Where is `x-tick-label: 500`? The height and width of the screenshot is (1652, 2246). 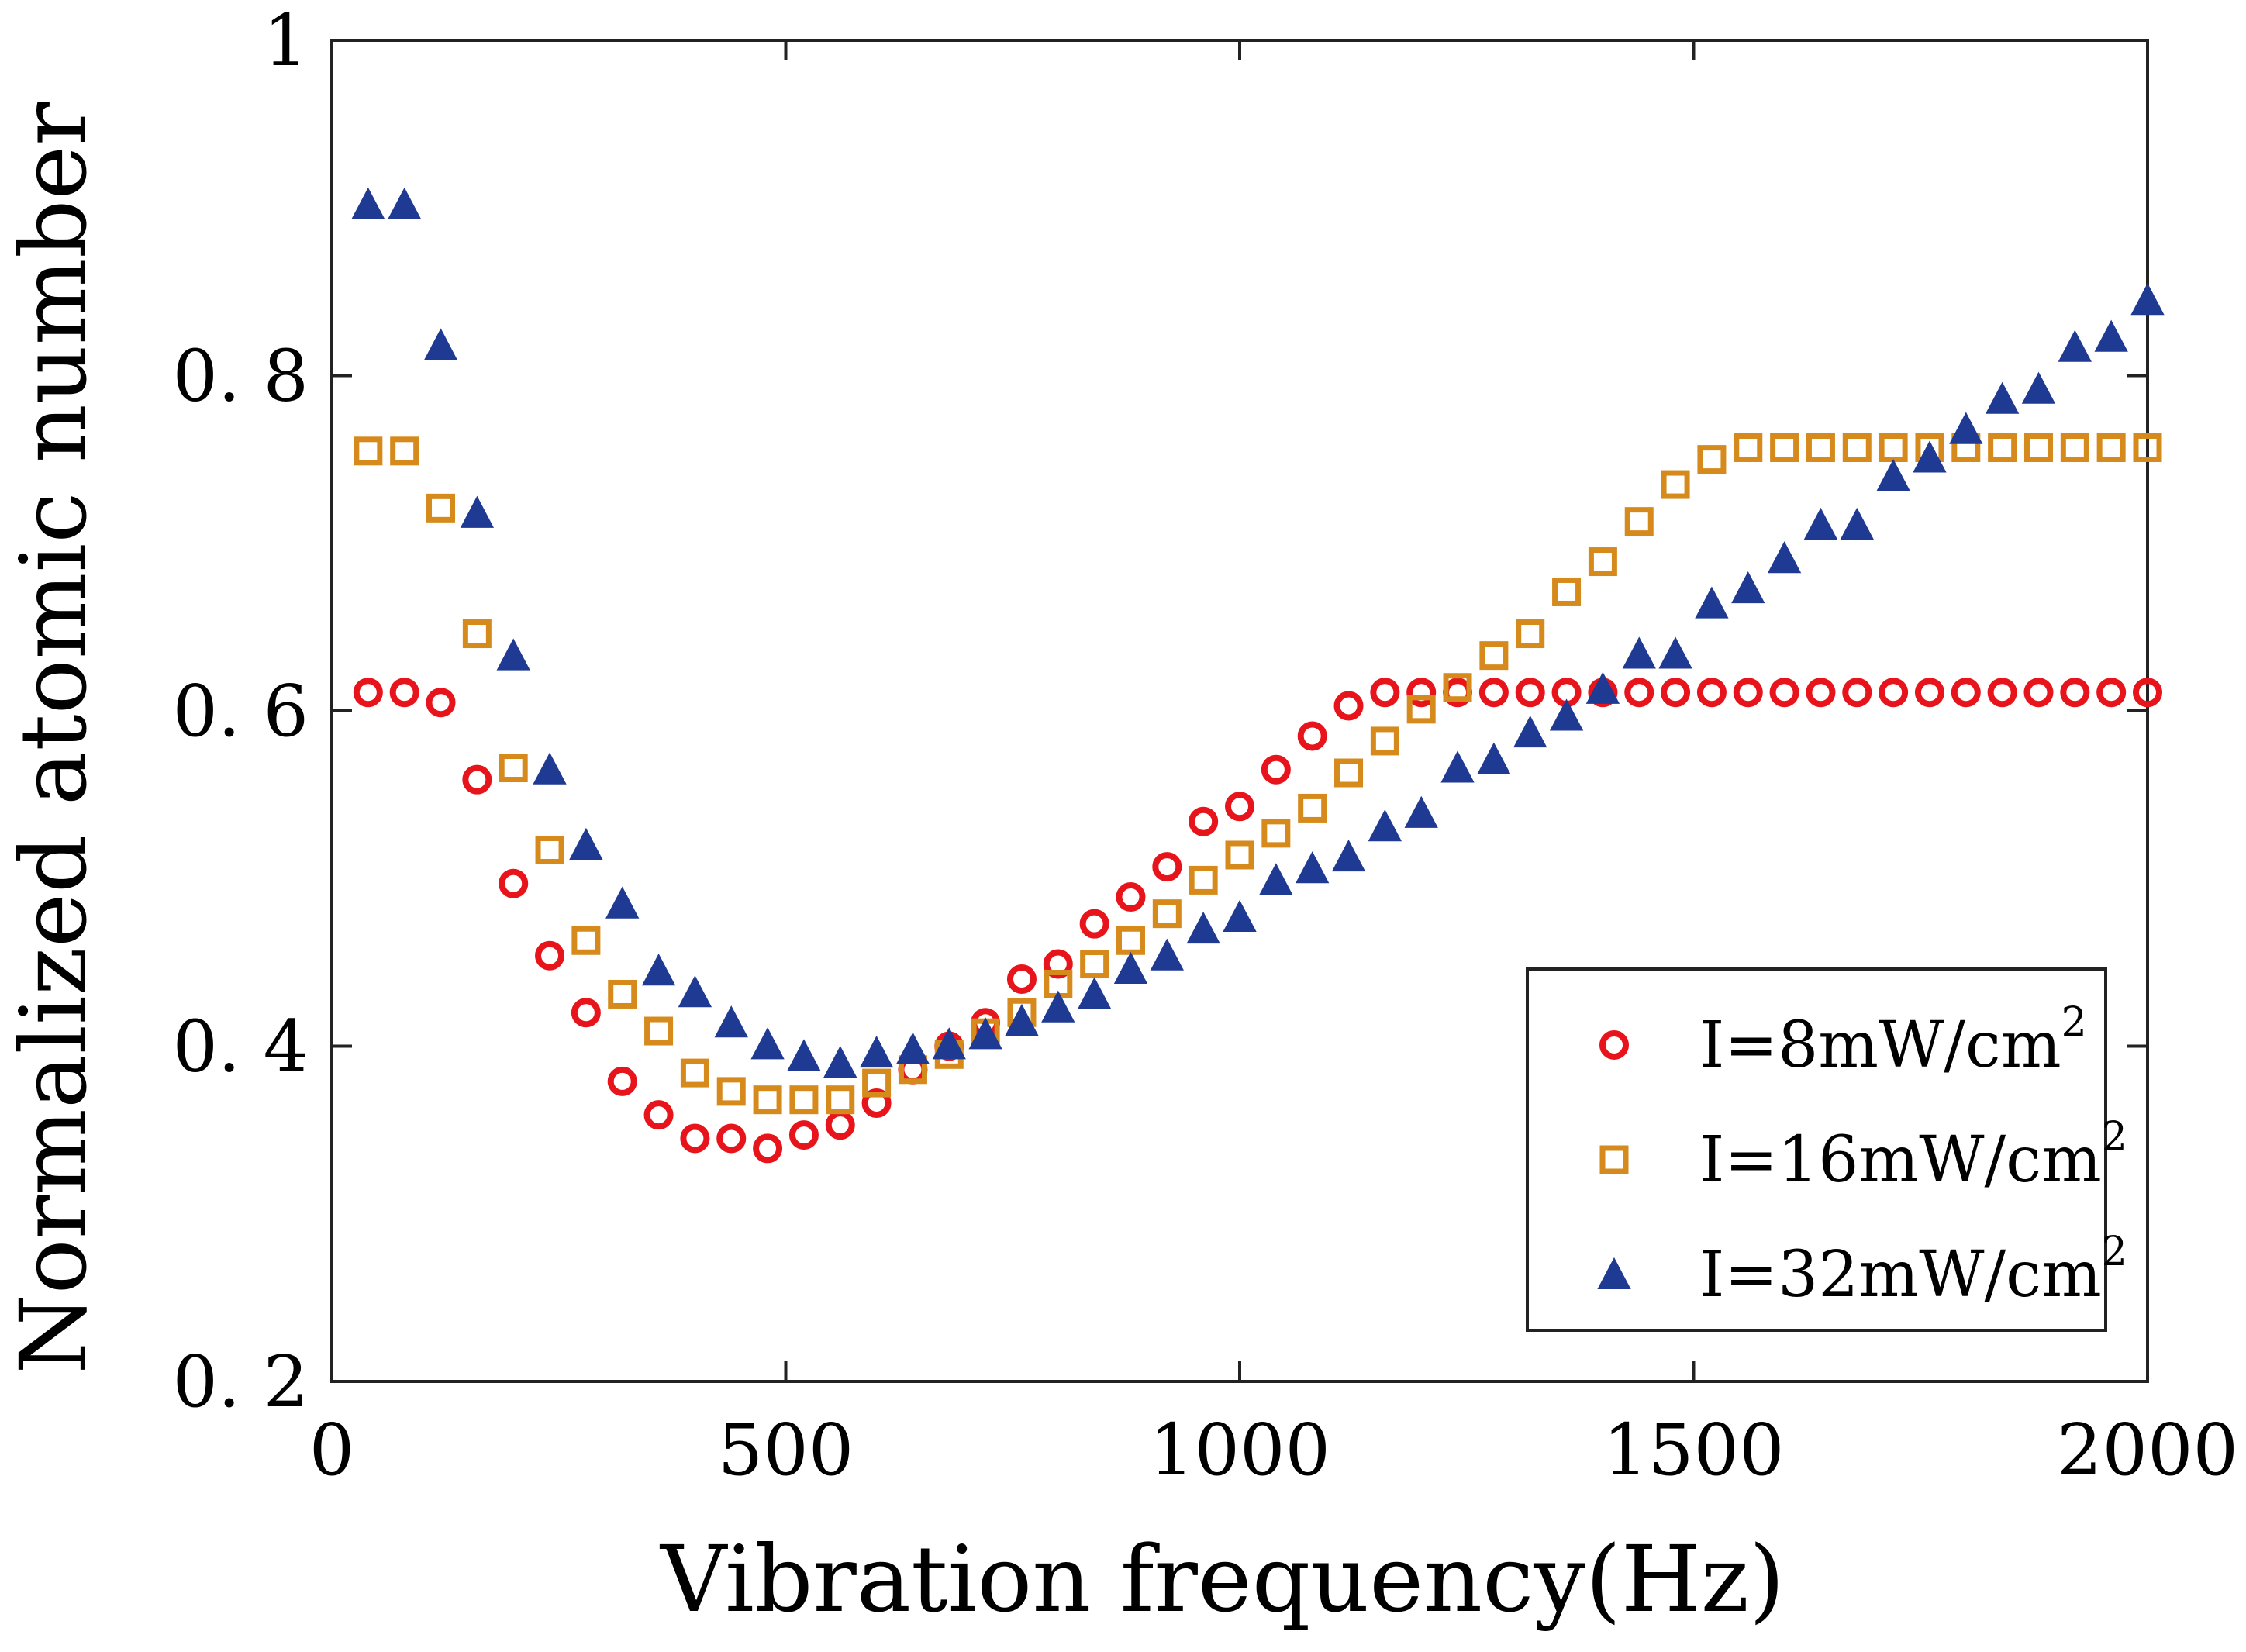 x-tick-label: 500 is located at coordinates (786, 1450).